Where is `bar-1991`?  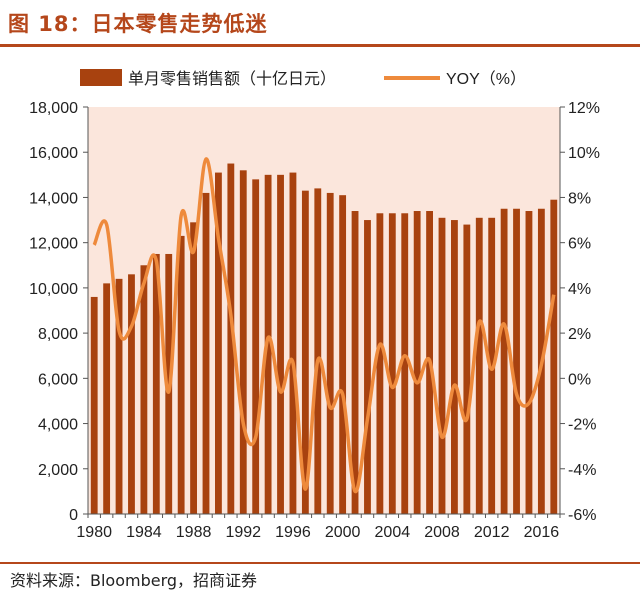 bar-1991 is located at coordinates (231, 338).